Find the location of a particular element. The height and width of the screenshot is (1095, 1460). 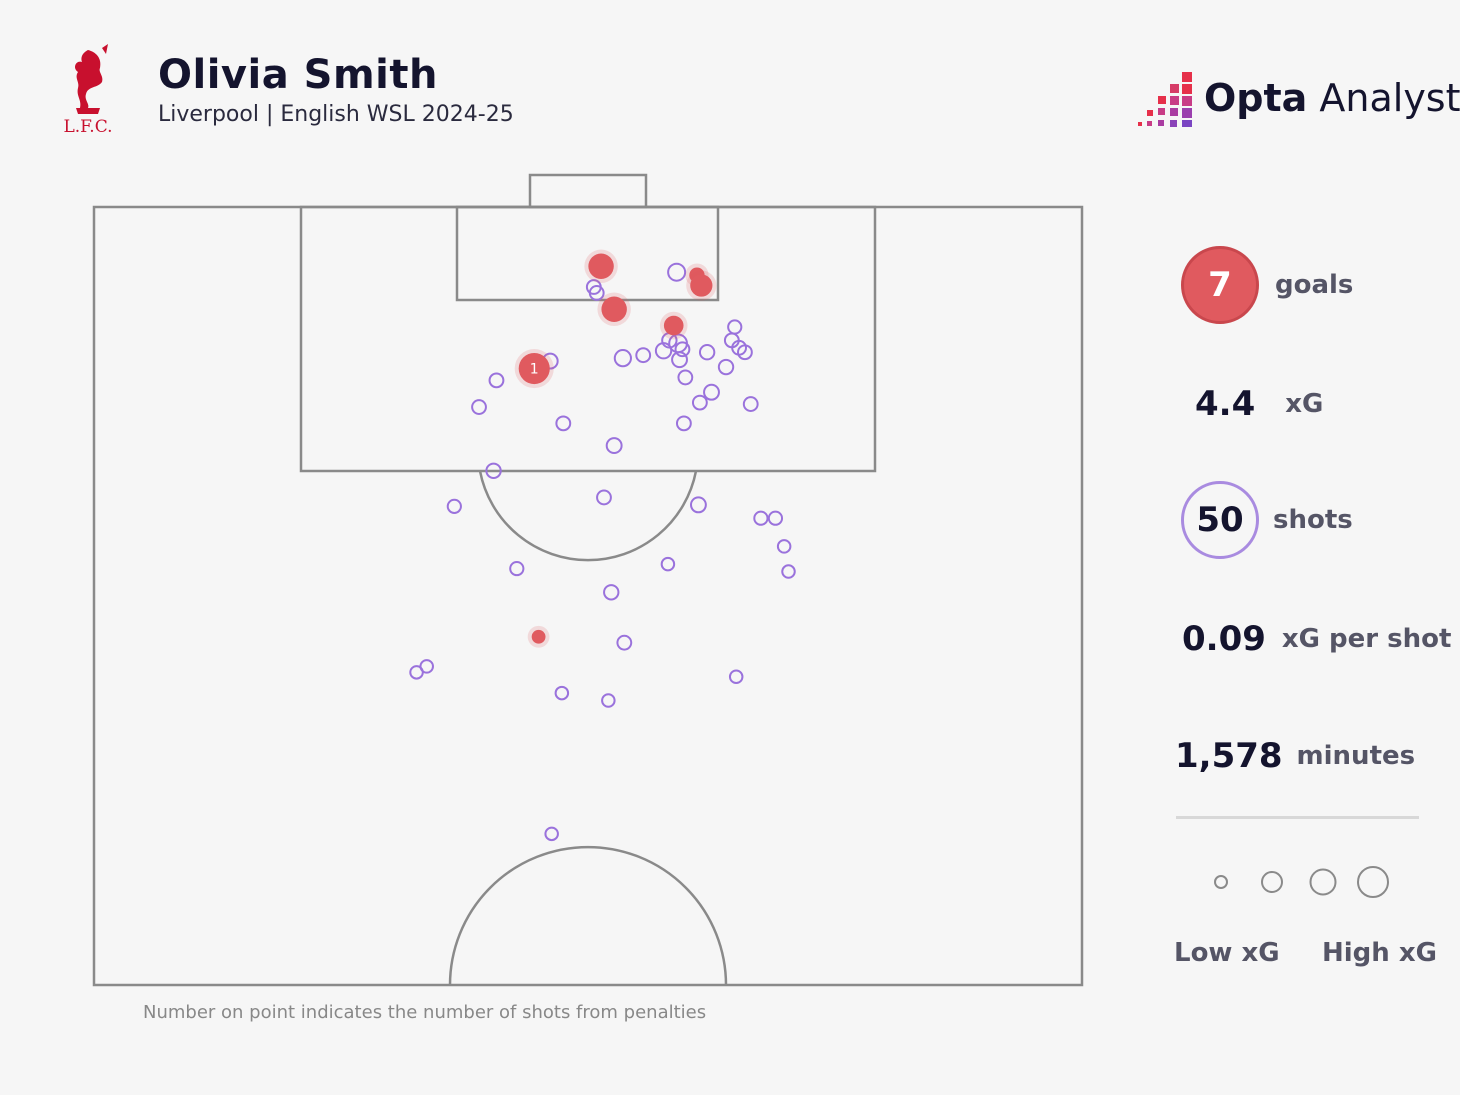

centre-circle-arc is located at coordinates (588, 915).